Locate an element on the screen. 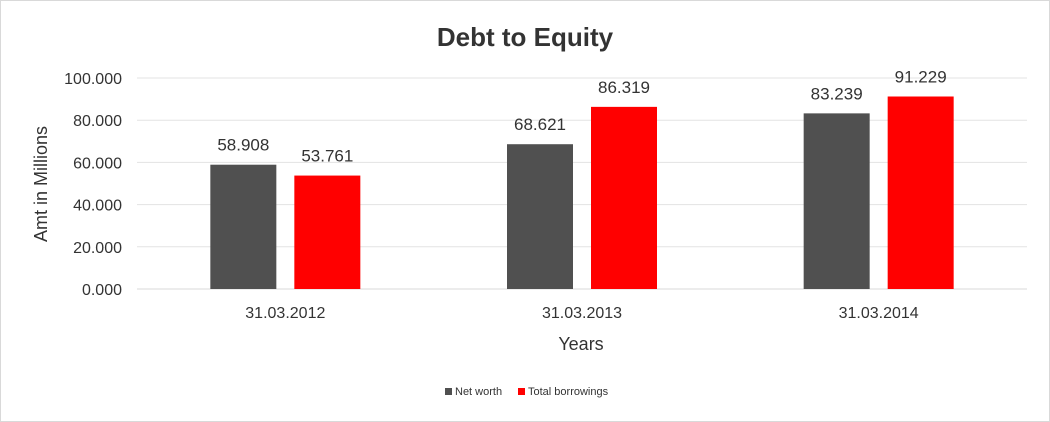 The image size is (1050, 422). y-tick-label: 60.000 is located at coordinates (97, 163).